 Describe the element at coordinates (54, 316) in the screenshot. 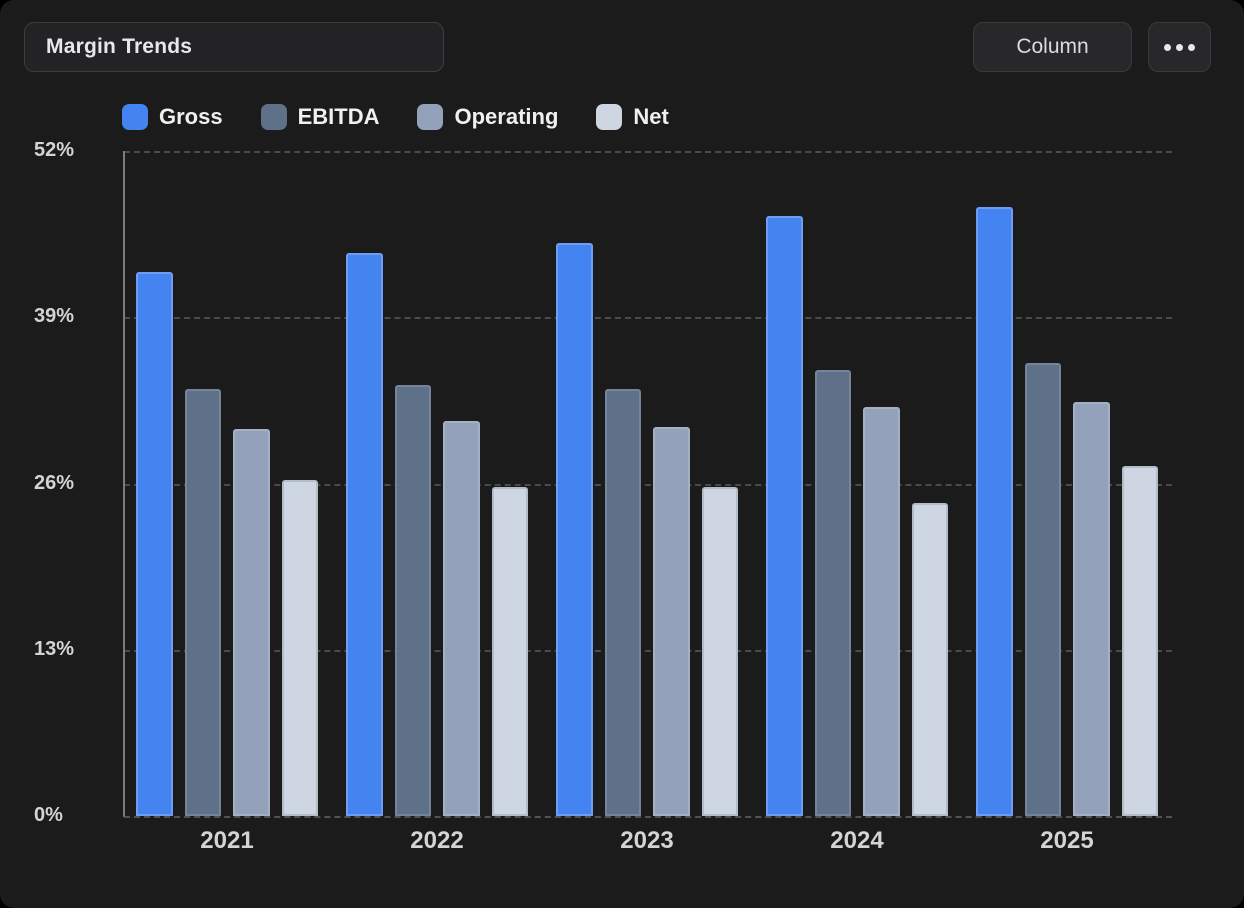

I see `y-axis-tick-label: 39%` at that location.